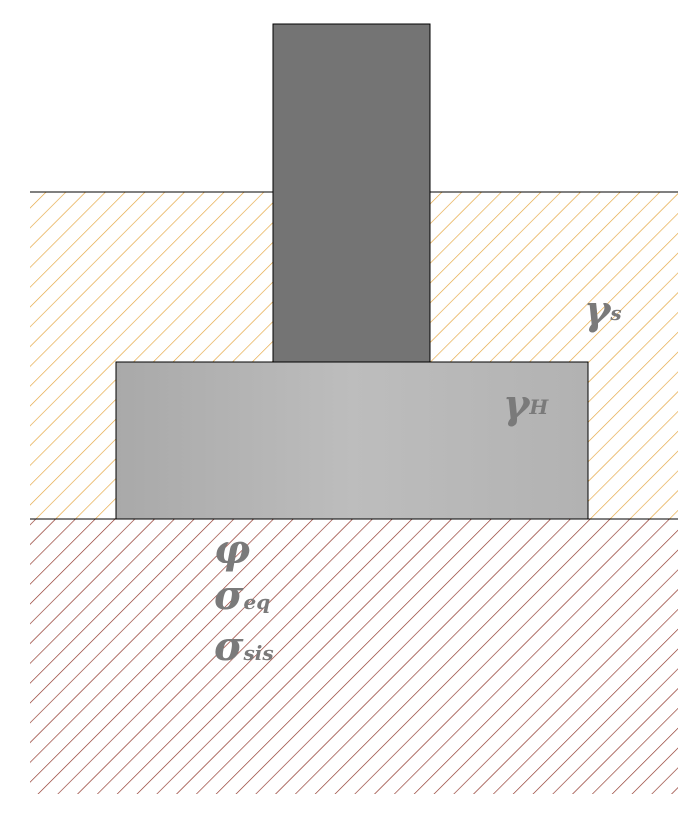 This screenshot has height=813, width=700. I want to click on phi-label: φ, so click(232, 549).